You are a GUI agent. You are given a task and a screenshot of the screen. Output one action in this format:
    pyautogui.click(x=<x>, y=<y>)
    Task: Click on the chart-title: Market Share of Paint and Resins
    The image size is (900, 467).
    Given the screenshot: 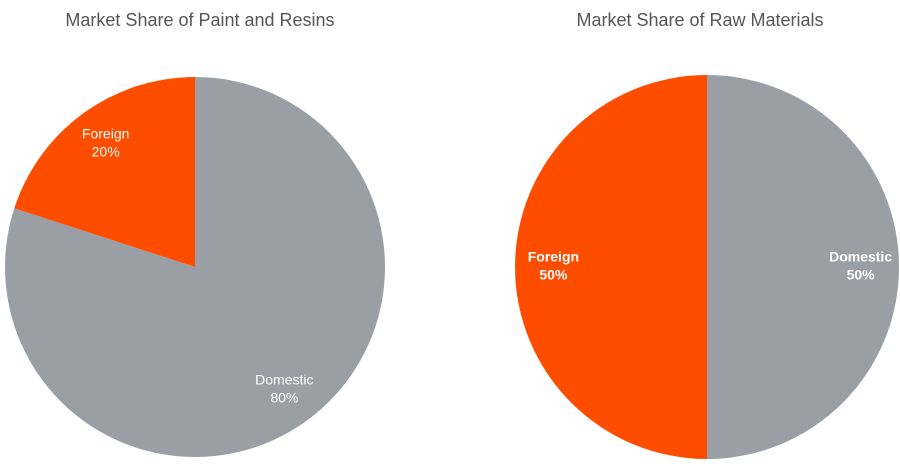 What is the action you would take?
    pyautogui.click(x=199, y=20)
    